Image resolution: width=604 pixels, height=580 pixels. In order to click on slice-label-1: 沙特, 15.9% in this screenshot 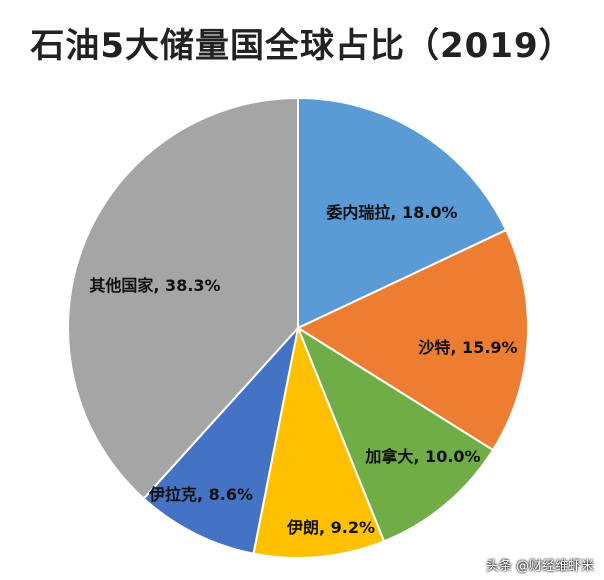, I will do `click(467, 347)`.